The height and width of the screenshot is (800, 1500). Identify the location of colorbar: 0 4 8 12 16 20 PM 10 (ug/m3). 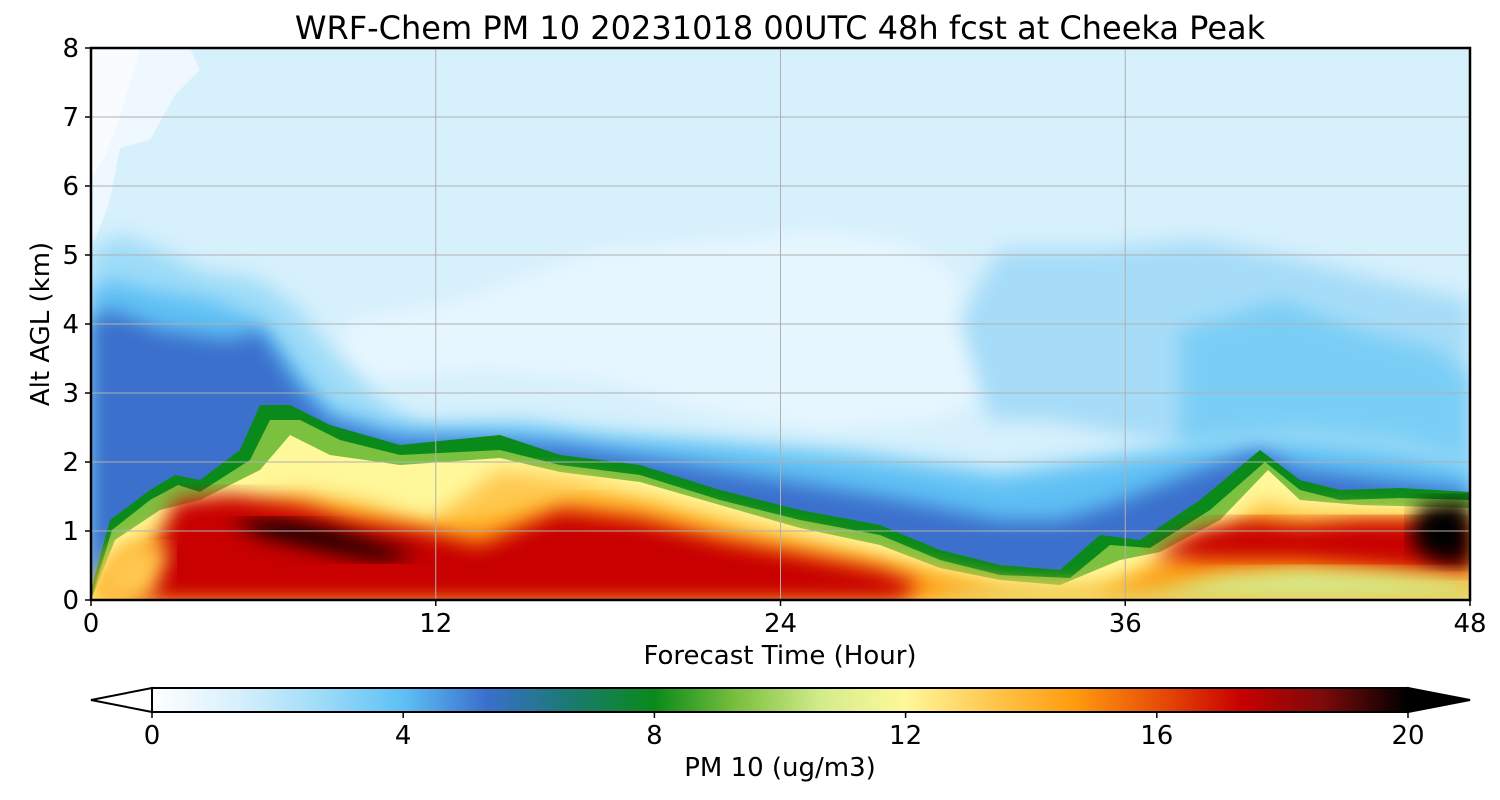
(780, 734).